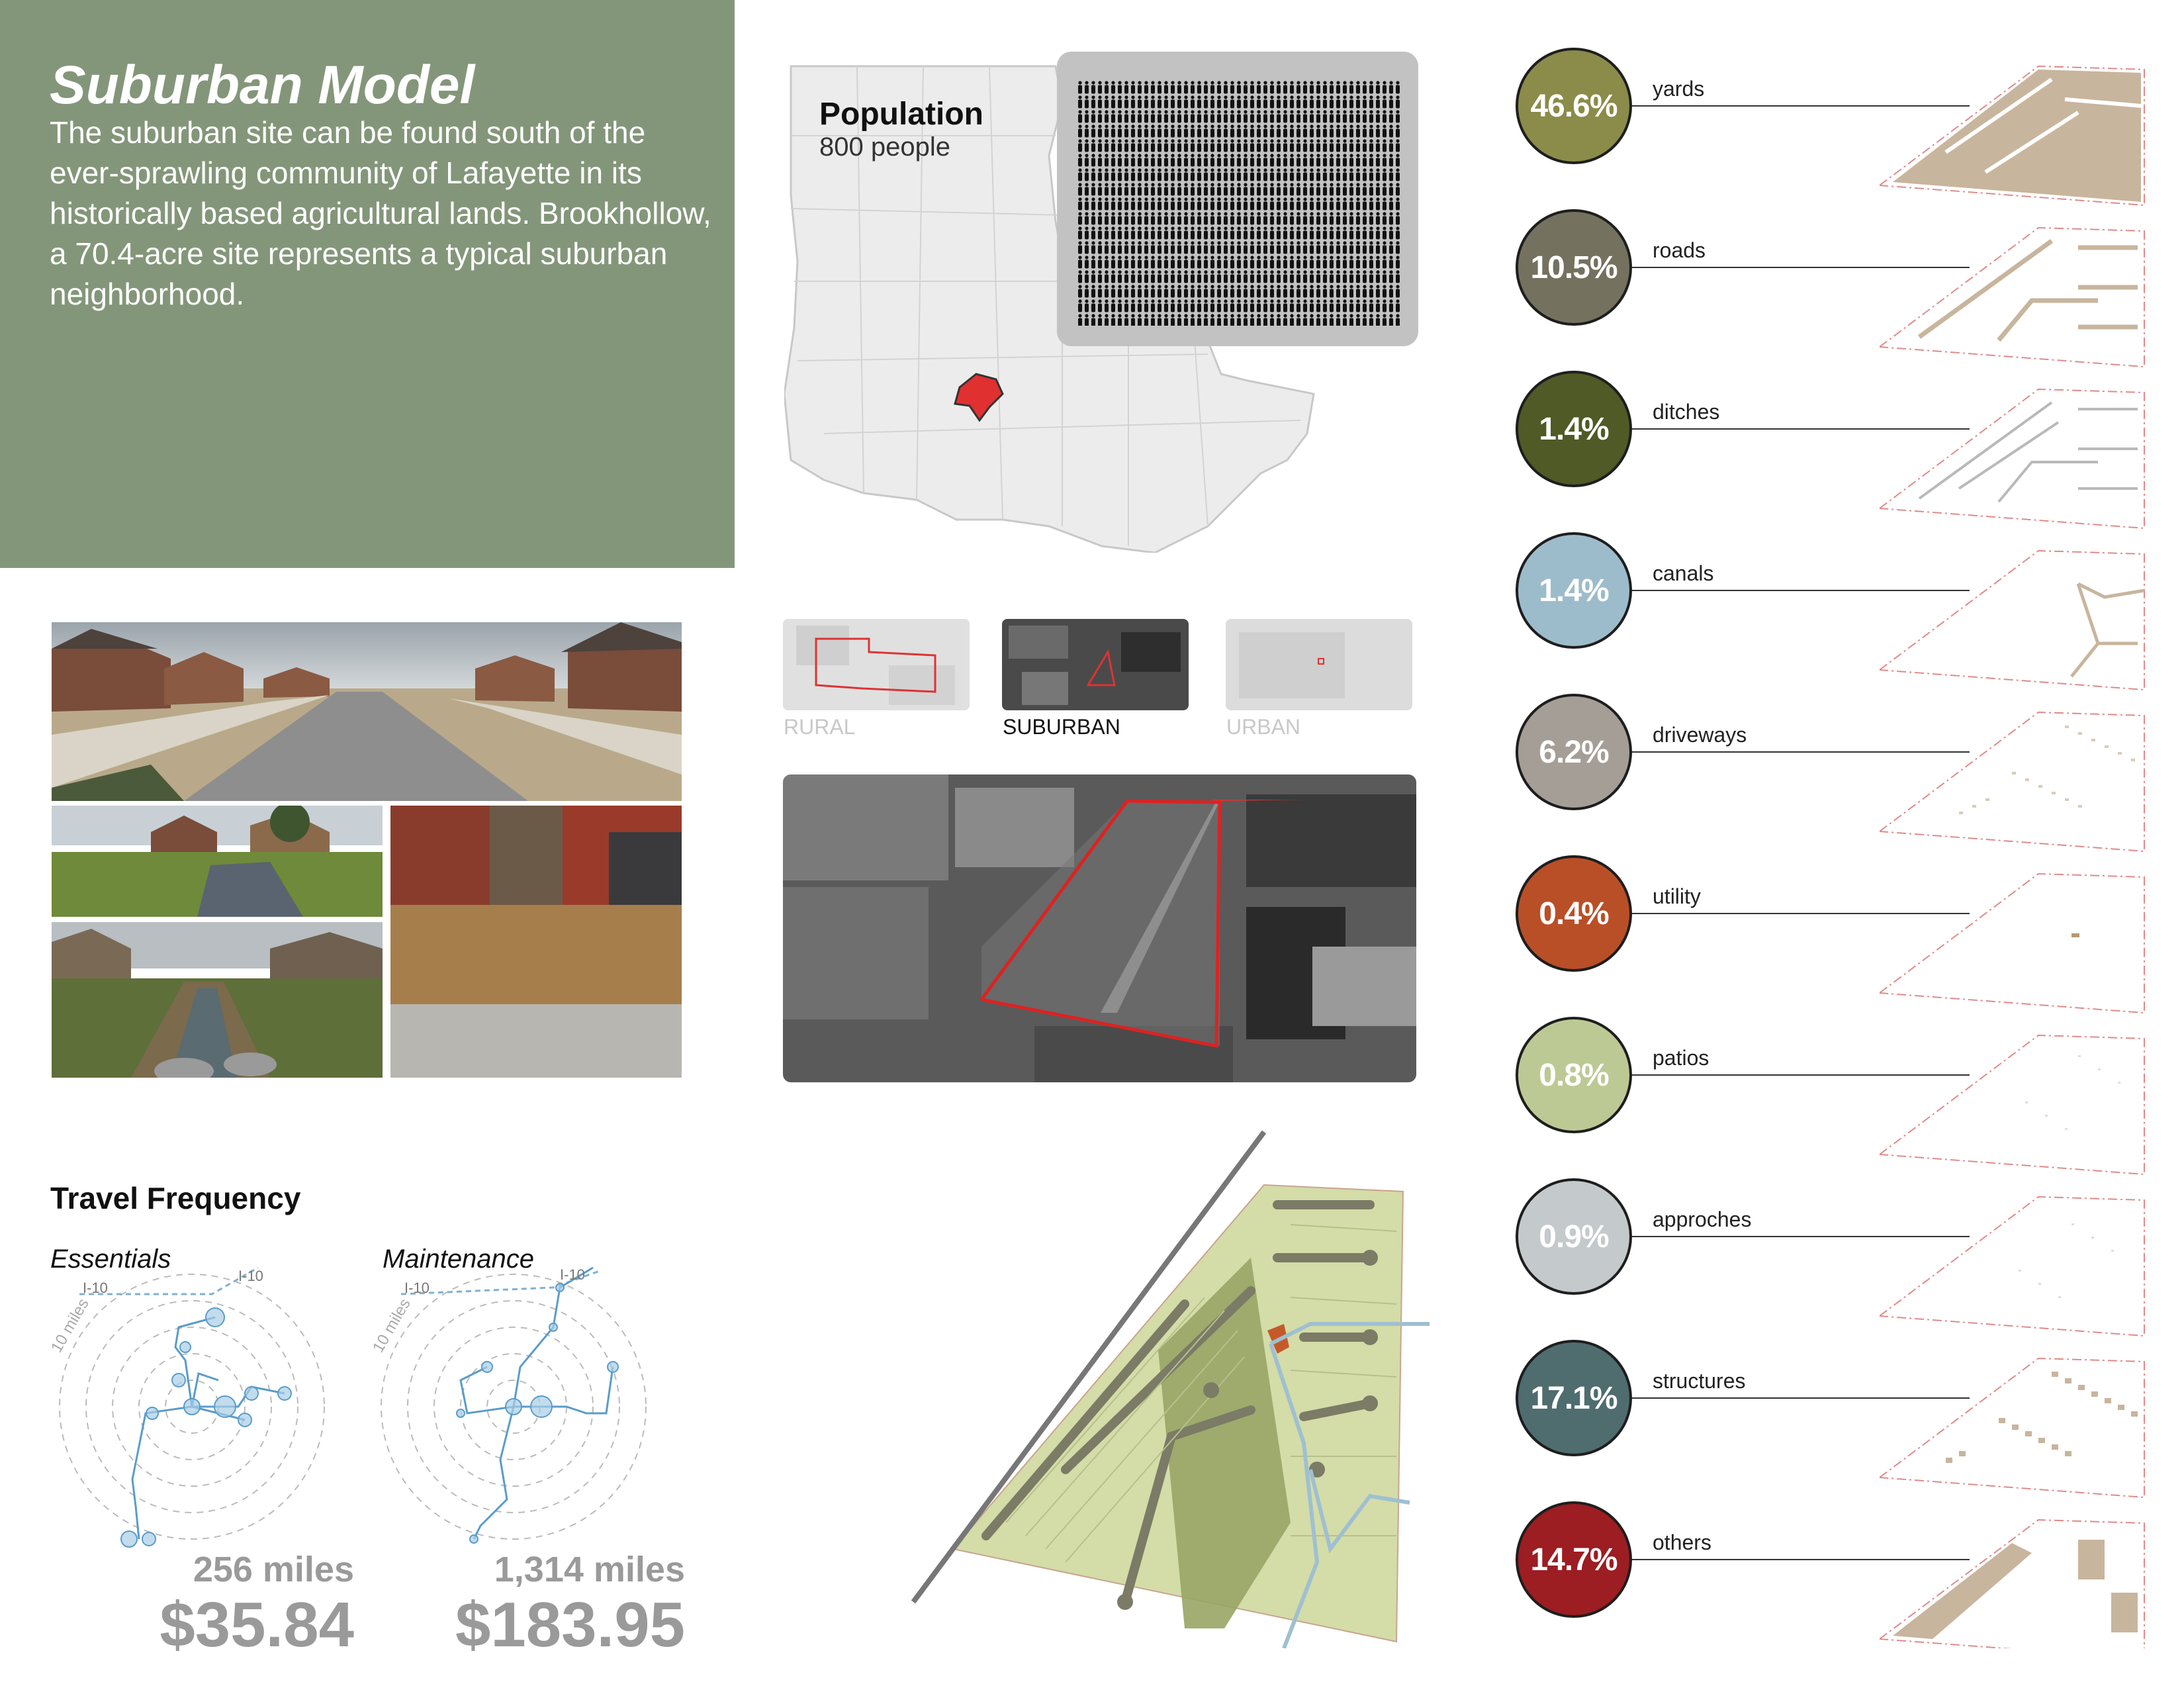  I want to click on suburban-thumbnail, so click(1095, 664).